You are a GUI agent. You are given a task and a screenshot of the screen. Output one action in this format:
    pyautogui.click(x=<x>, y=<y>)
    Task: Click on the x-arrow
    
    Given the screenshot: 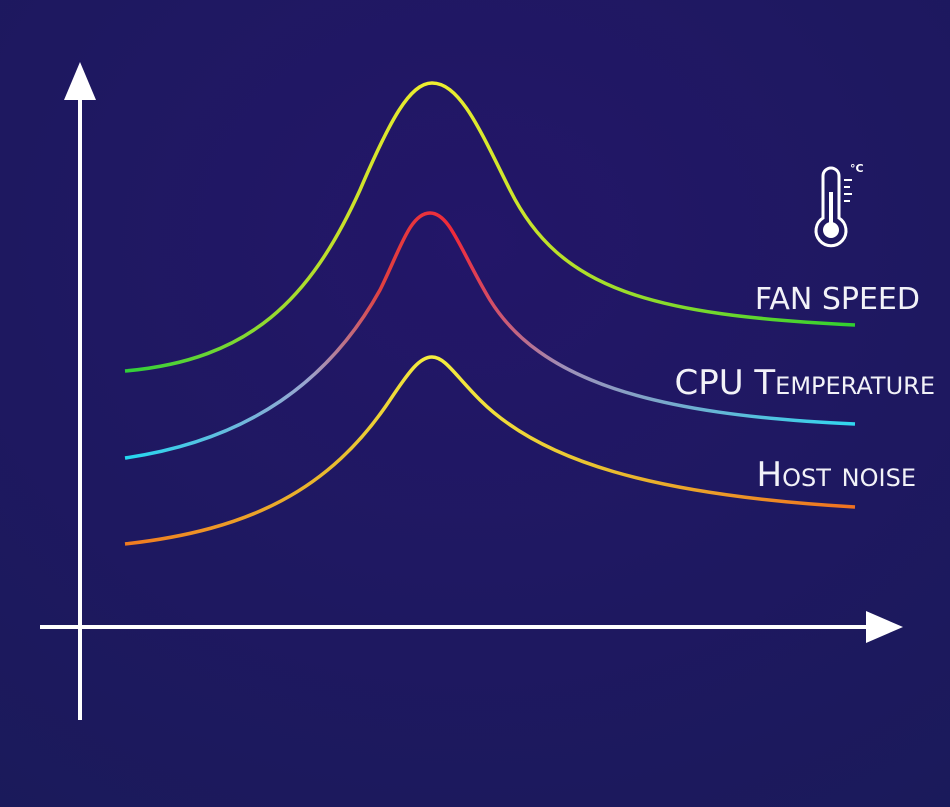 What is the action you would take?
    pyautogui.click(x=884, y=627)
    